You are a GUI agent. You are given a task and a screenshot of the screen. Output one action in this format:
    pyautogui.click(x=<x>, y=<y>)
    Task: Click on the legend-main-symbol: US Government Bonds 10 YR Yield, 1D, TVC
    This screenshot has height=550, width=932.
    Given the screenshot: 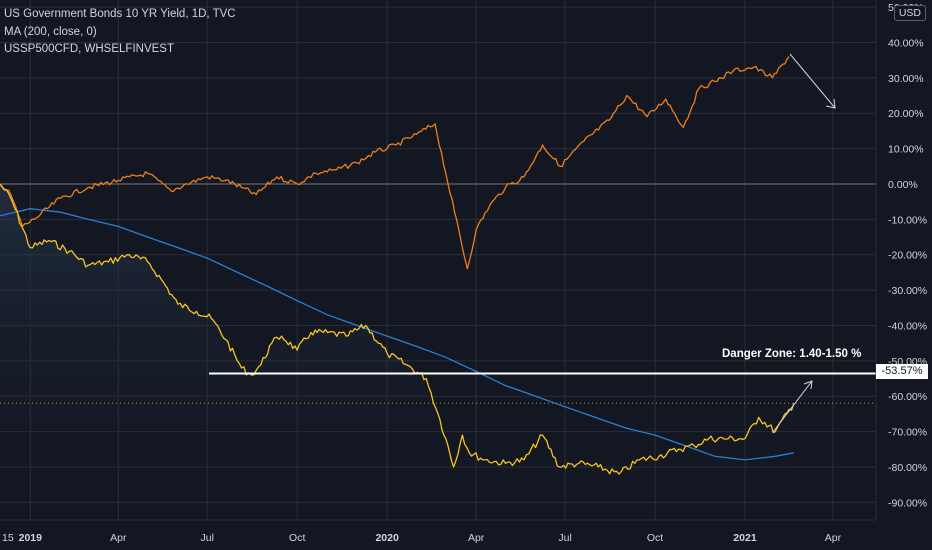 What is the action you would take?
    pyautogui.click(x=120, y=14)
    